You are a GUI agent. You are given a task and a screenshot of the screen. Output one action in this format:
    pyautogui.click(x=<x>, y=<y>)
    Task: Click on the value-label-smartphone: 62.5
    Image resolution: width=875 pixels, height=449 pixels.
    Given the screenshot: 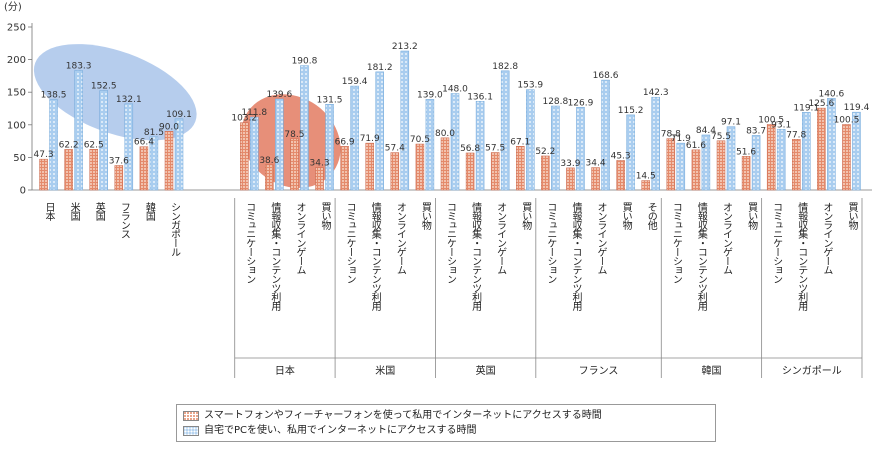 What is the action you would take?
    pyautogui.click(x=94, y=145)
    